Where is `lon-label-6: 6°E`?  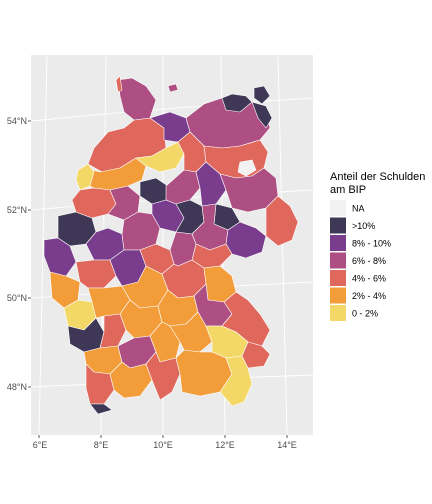
lon-label-6: 6°E is located at coordinates (40, 445).